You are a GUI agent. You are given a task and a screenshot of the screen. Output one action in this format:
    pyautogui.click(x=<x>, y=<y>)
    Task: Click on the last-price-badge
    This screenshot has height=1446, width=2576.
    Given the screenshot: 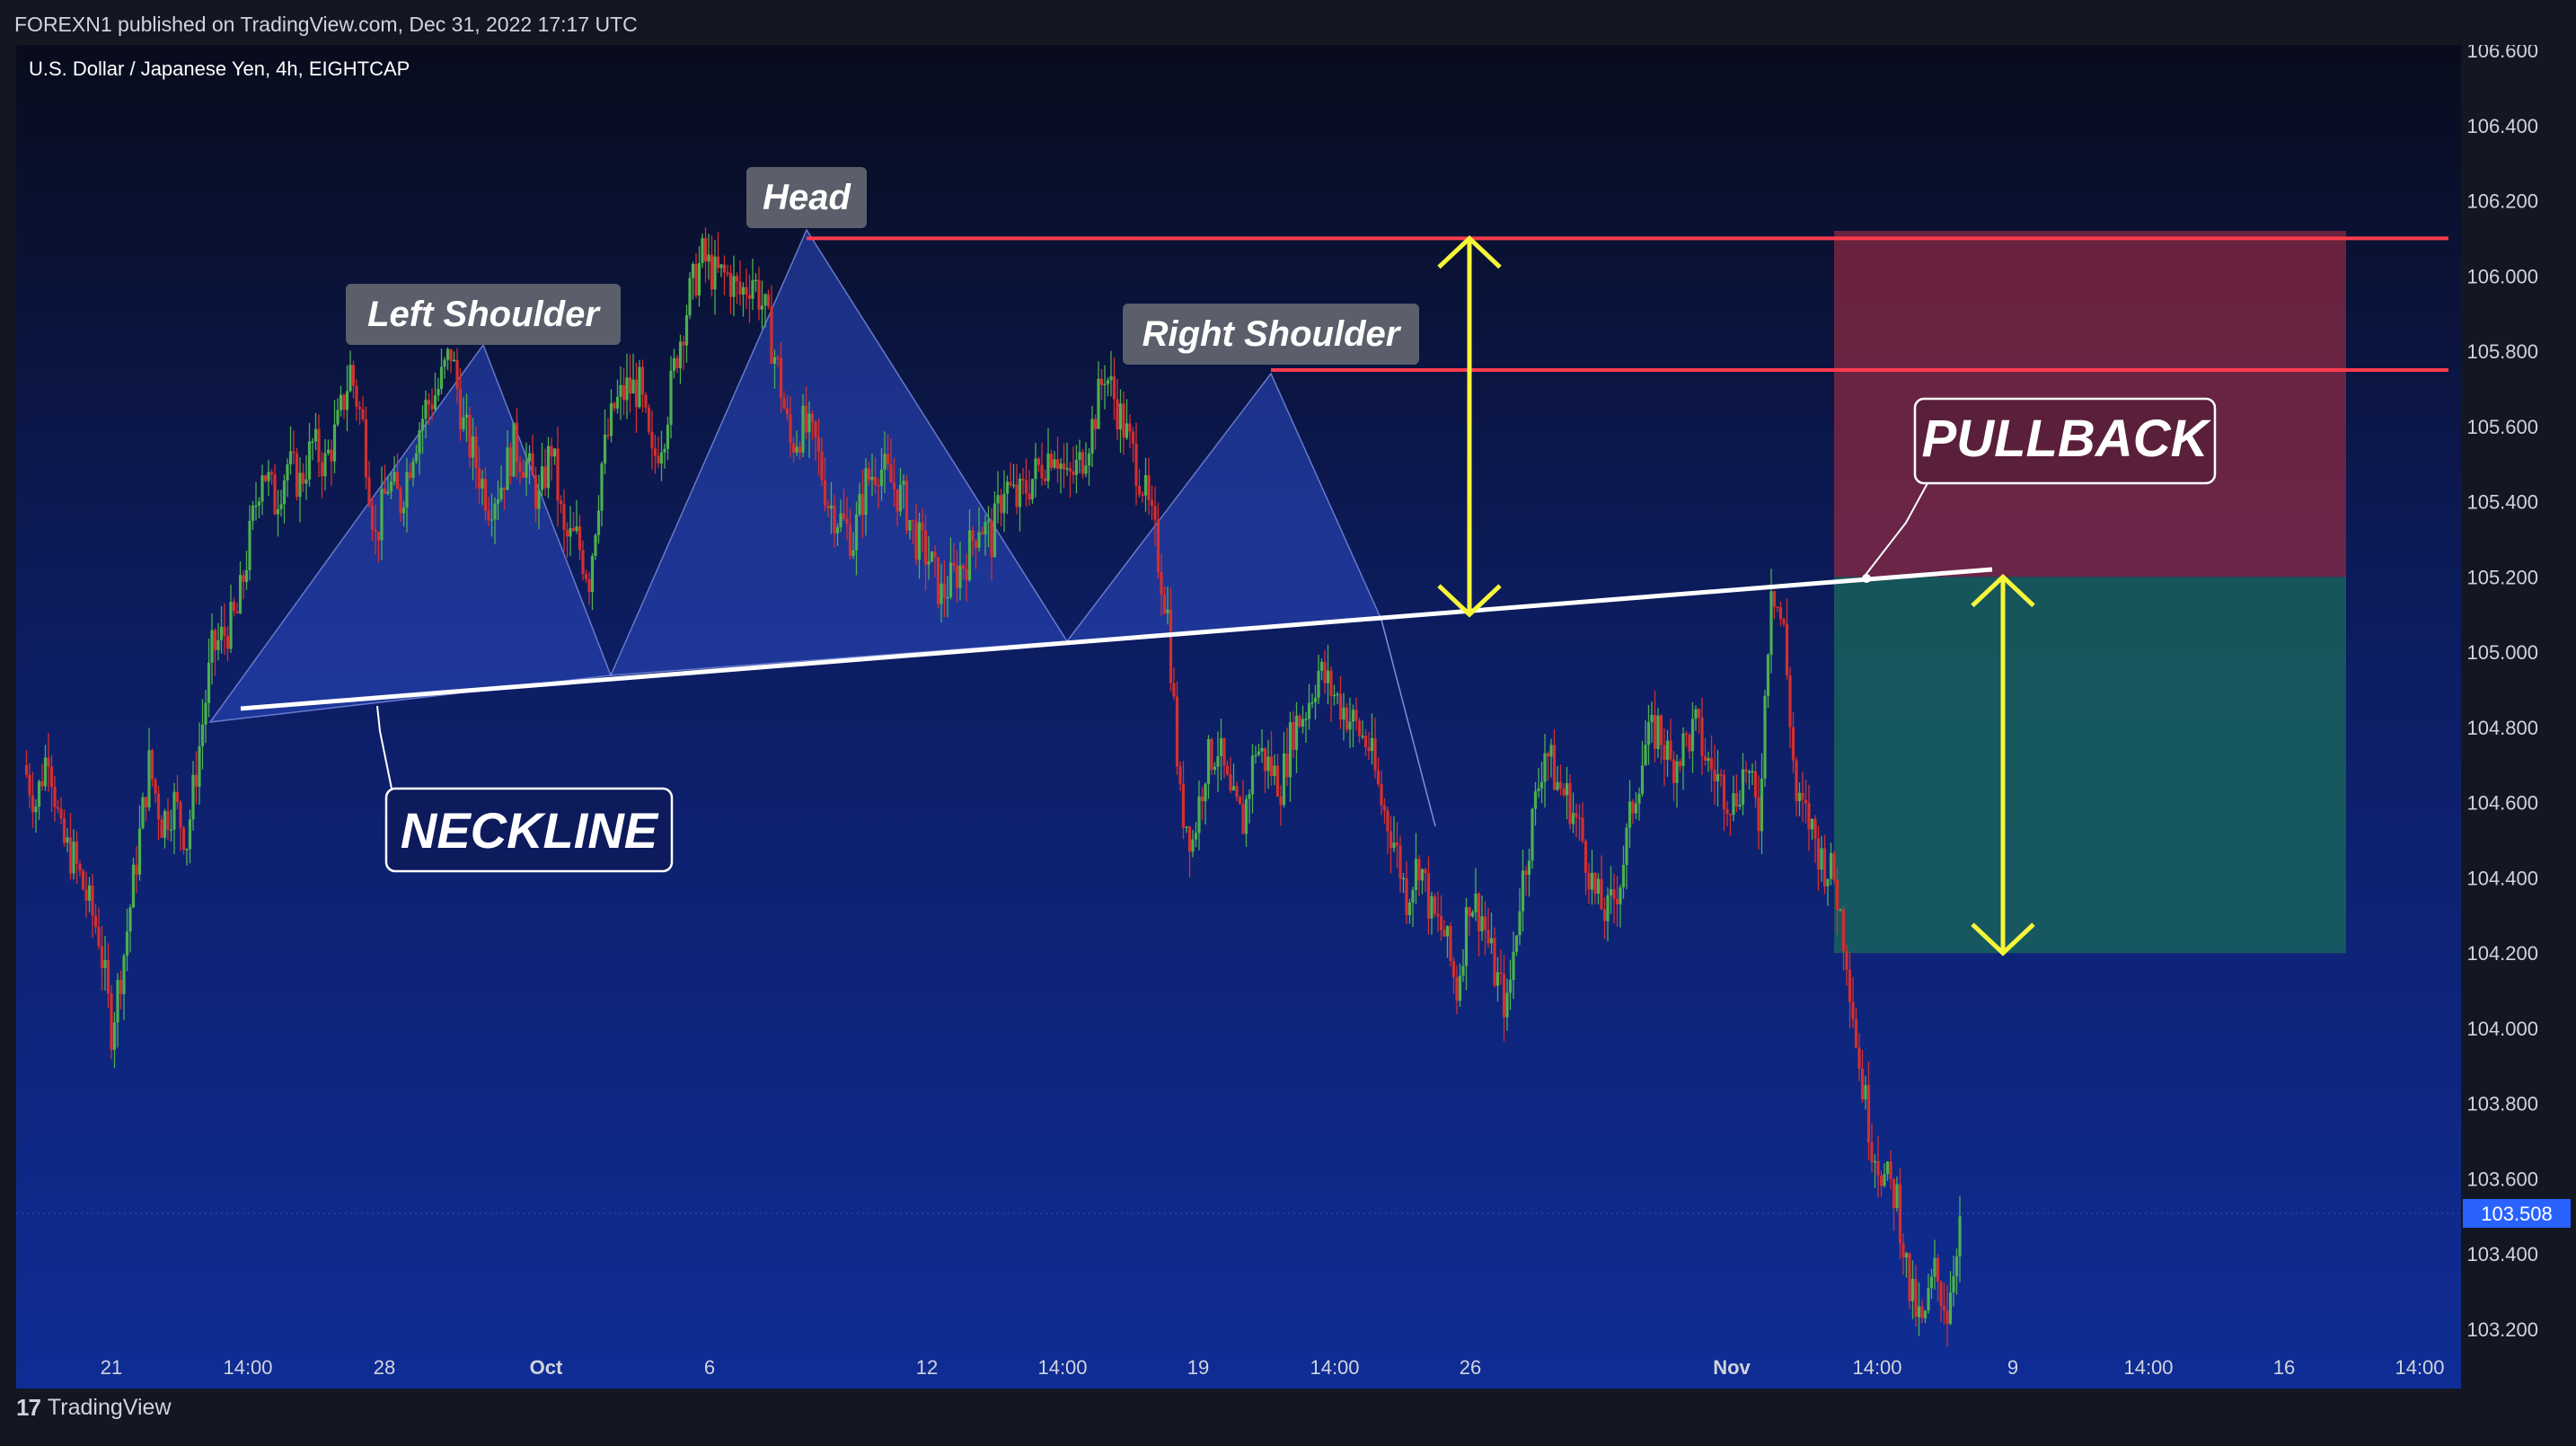 What is the action you would take?
    pyautogui.click(x=2517, y=1214)
    